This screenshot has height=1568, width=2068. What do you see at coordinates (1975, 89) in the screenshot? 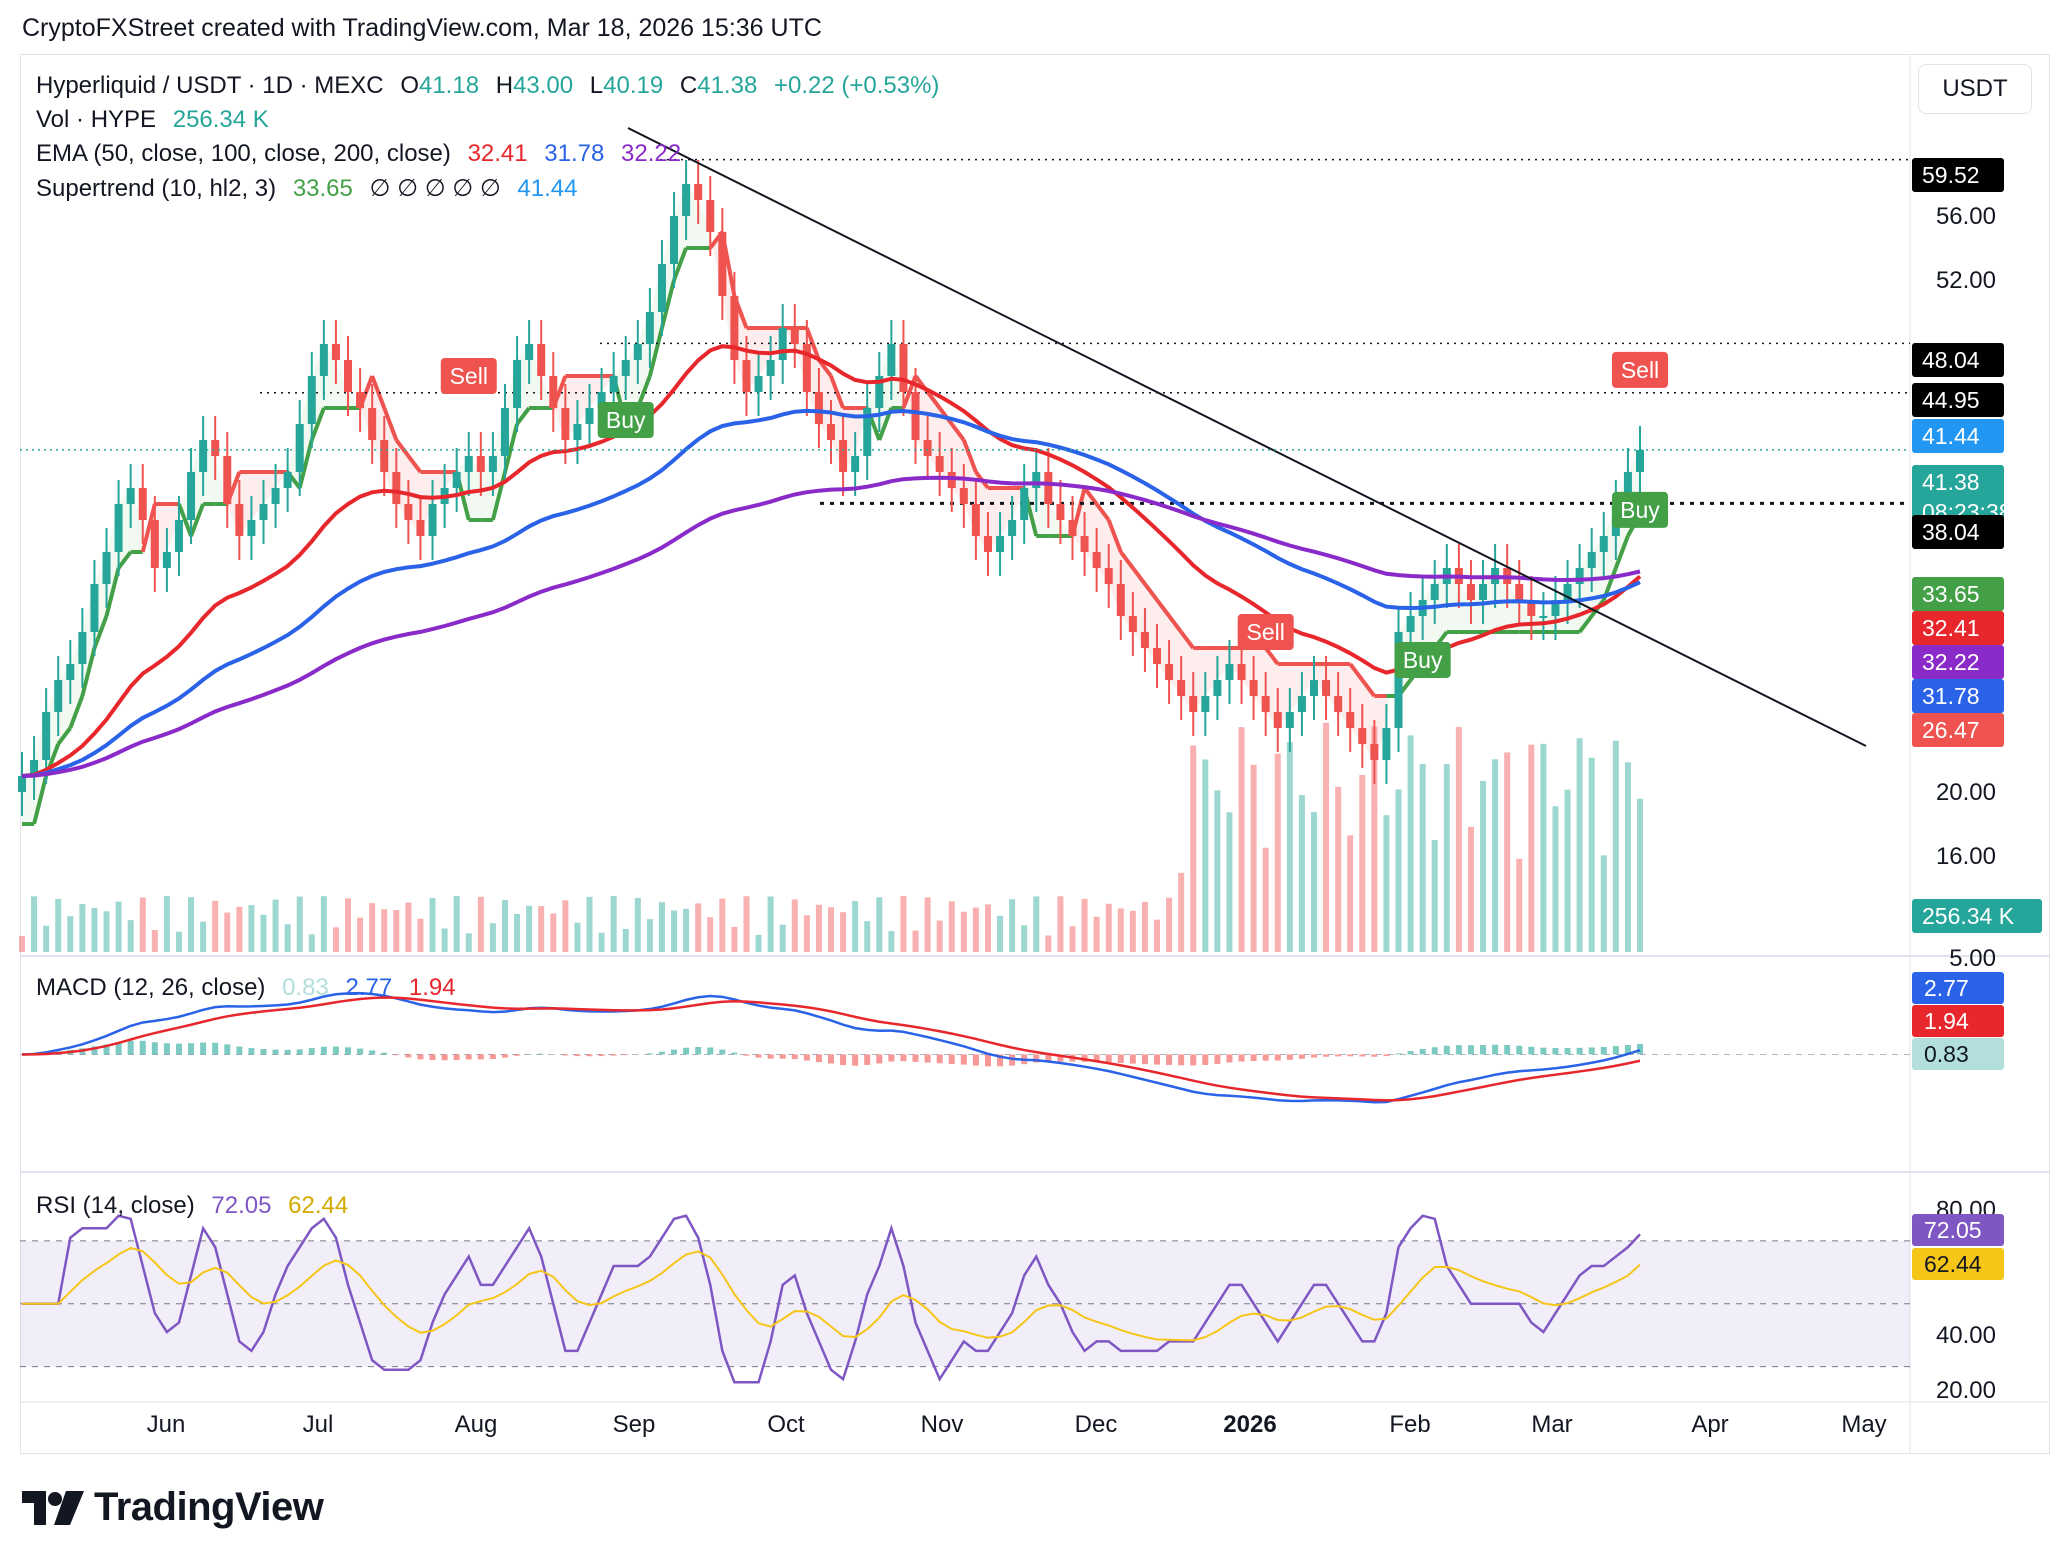
I see `currency-selector: USDT` at bounding box center [1975, 89].